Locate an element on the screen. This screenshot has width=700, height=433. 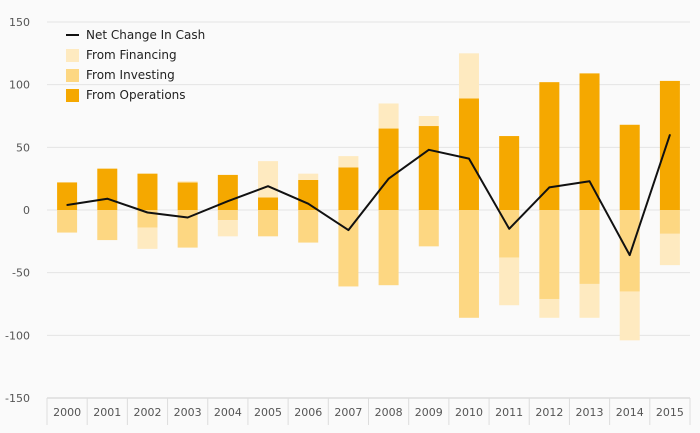
x-tick-label: 2008 is located at coordinates (389, 412).